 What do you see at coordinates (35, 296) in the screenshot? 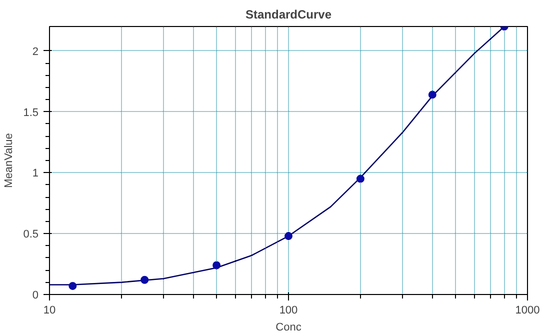
I see `y-tick-label: 0` at bounding box center [35, 296].